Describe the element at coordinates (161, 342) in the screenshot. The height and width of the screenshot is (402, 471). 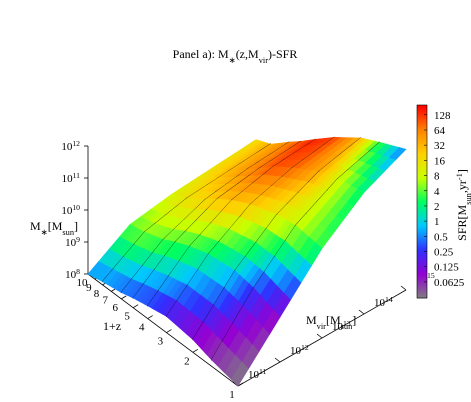
I see `x-tick-label: 3` at that location.